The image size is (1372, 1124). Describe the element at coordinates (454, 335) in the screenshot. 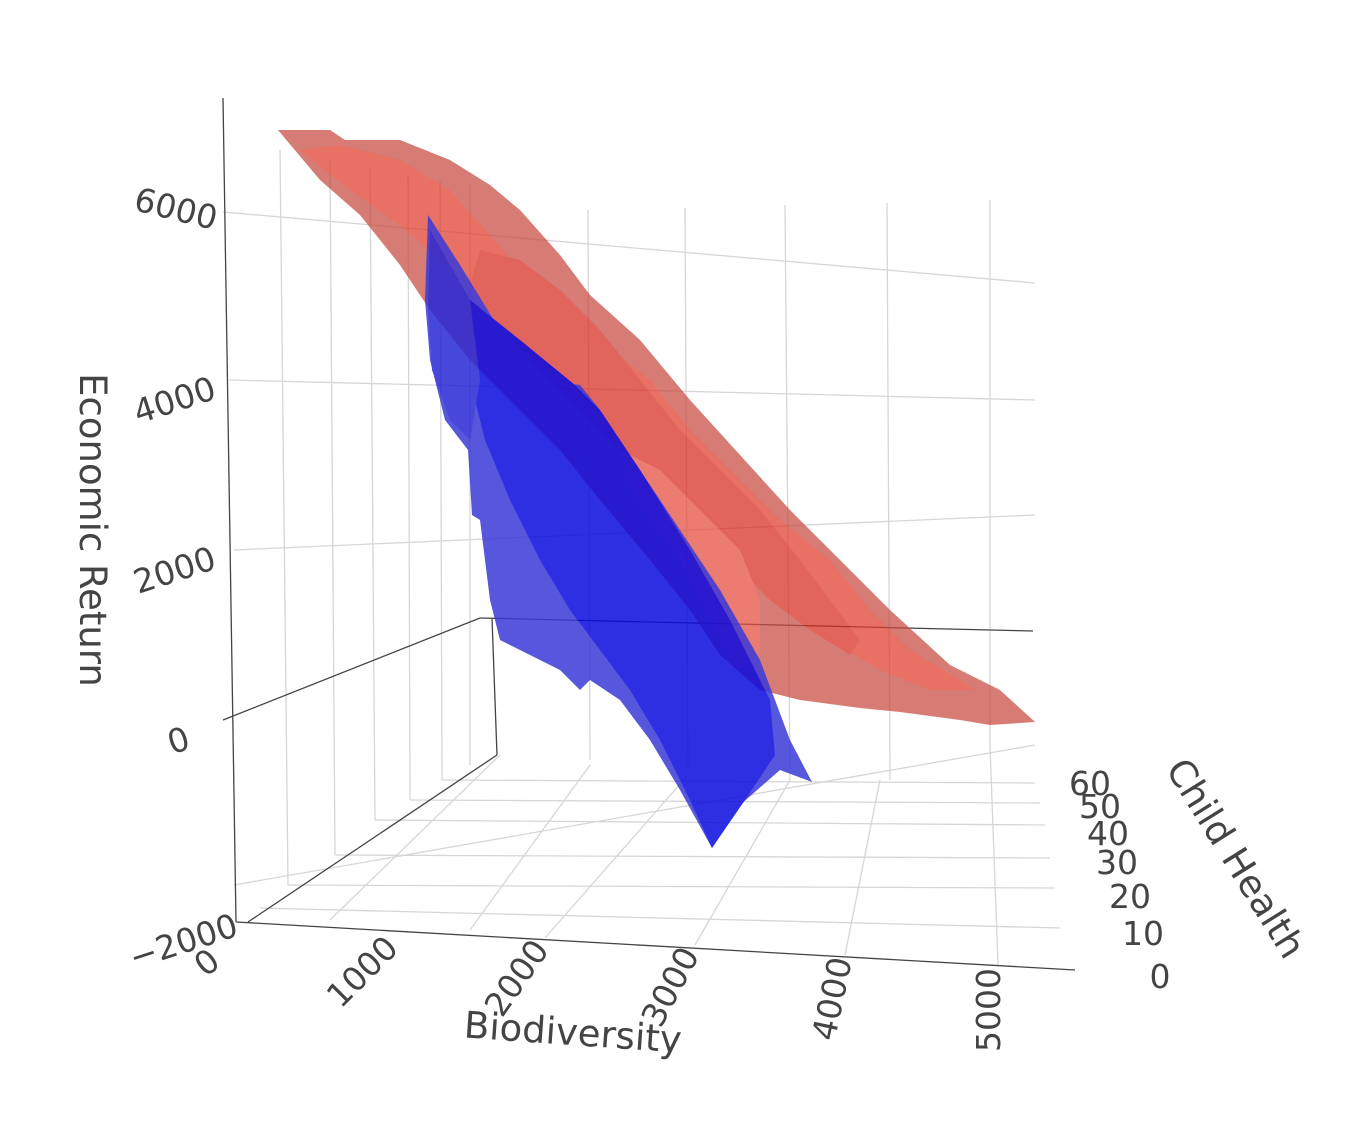

I see `blue-surface-patch-left` at that location.